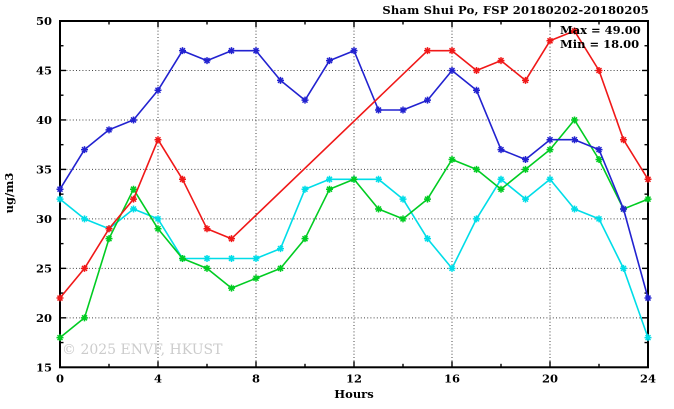  What do you see at coordinates (9, 193) in the screenshot?
I see `y-axis-label: ug/m3` at bounding box center [9, 193].